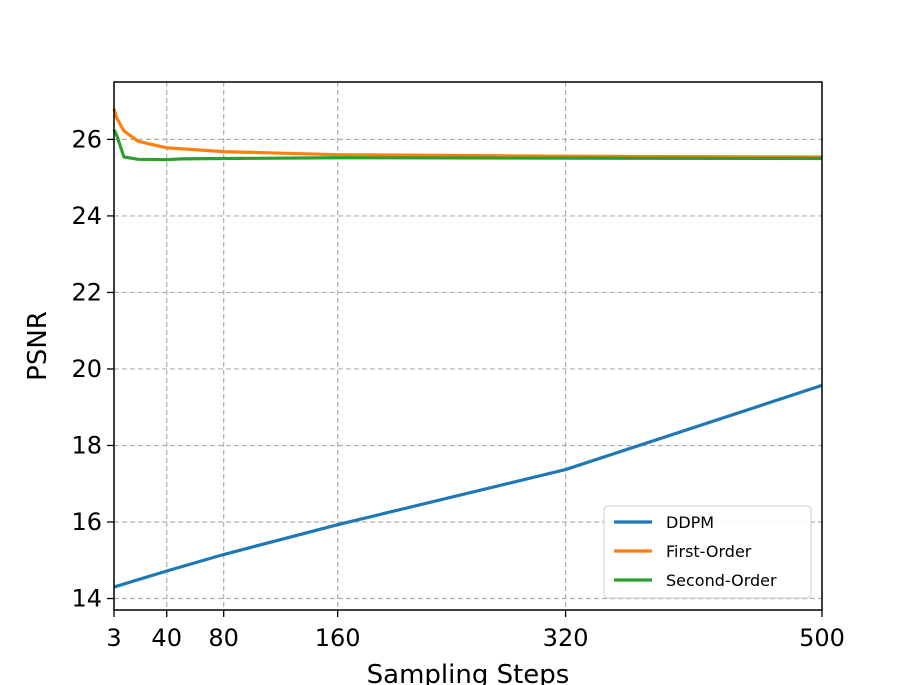  Describe the element at coordinates (338, 638) in the screenshot. I see `x-tick-label: 160` at that location.